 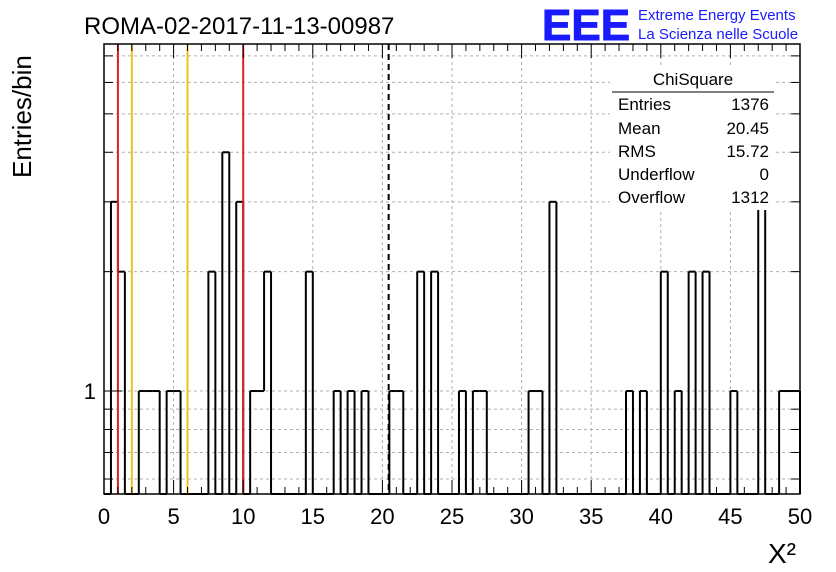 I want to click on x-tick-label: 40, so click(x=661, y=516).